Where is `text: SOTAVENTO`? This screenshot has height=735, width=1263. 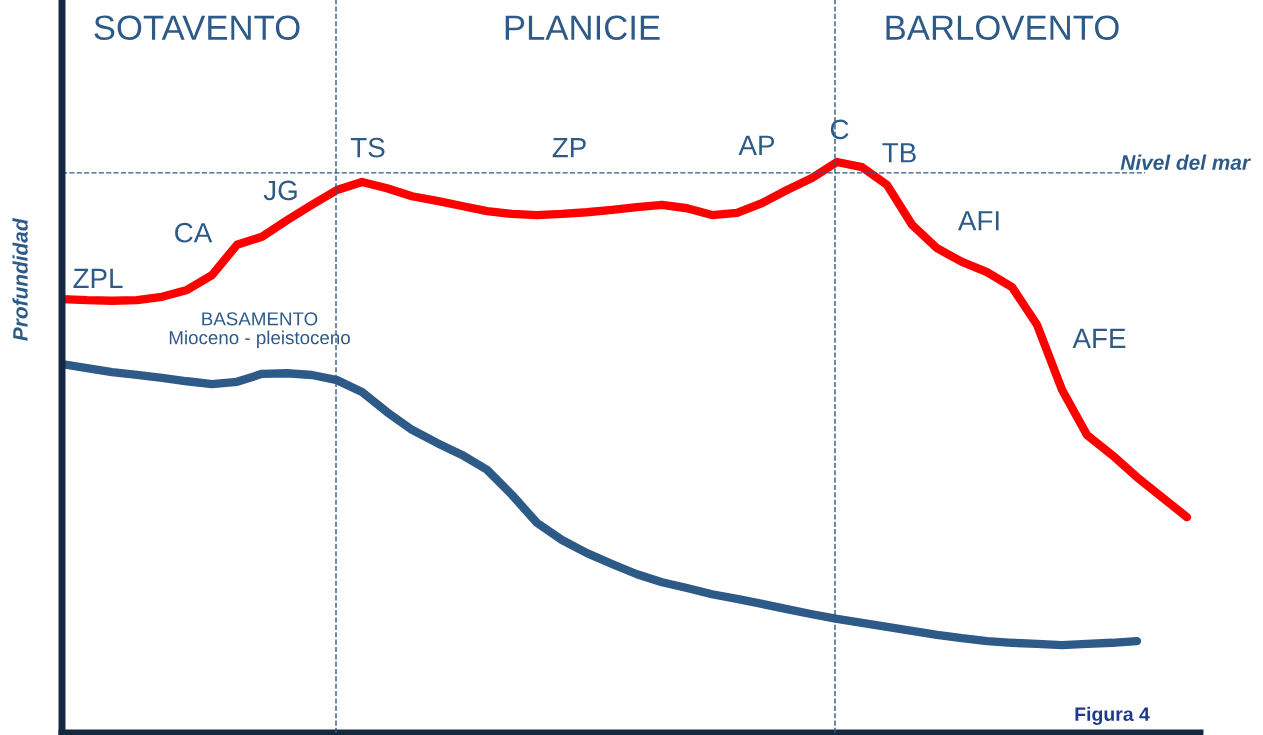
text: SOTAVENTO is located at coordinates (197, 27).